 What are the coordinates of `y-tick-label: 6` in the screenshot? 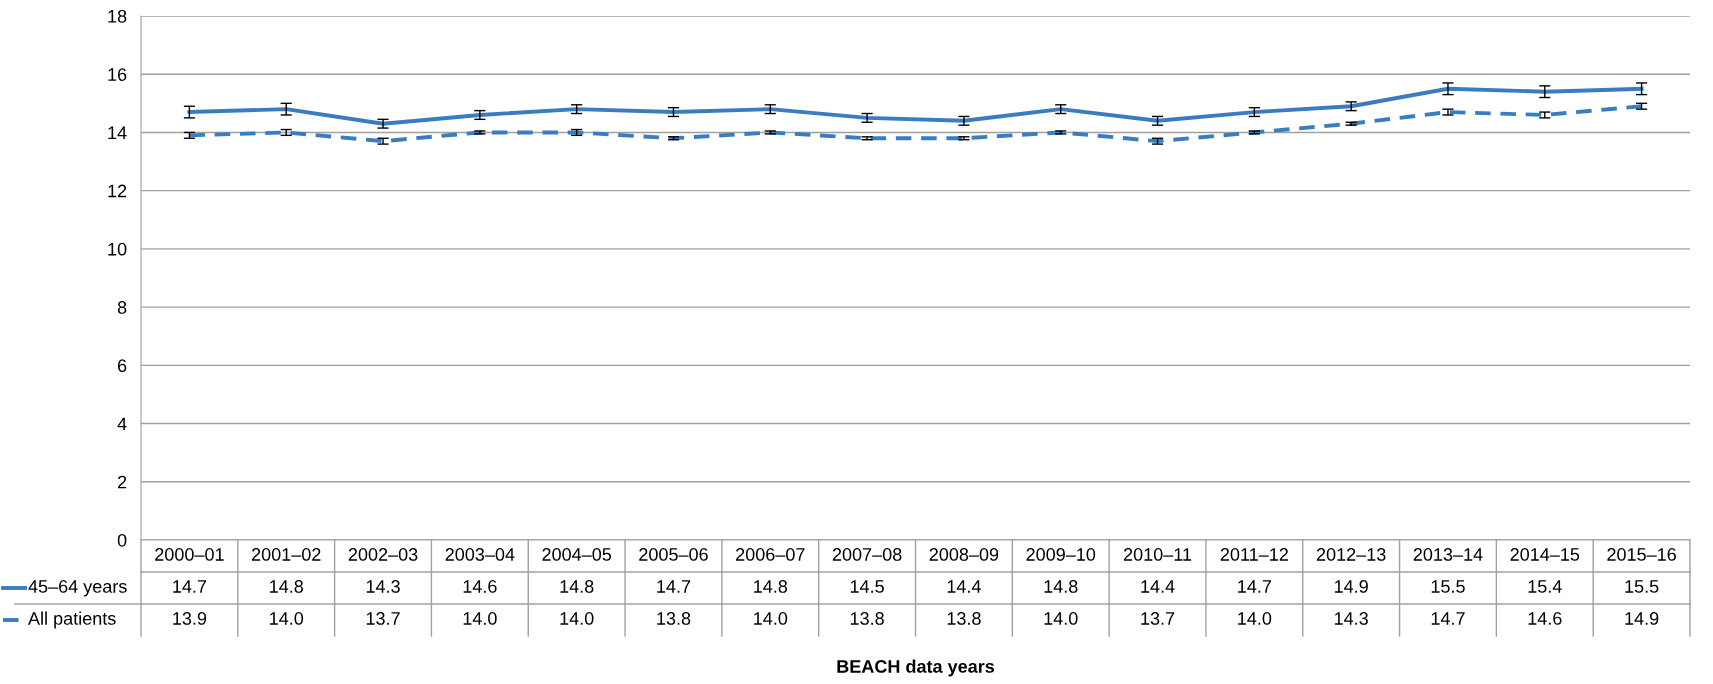 It's located at (122, 366).